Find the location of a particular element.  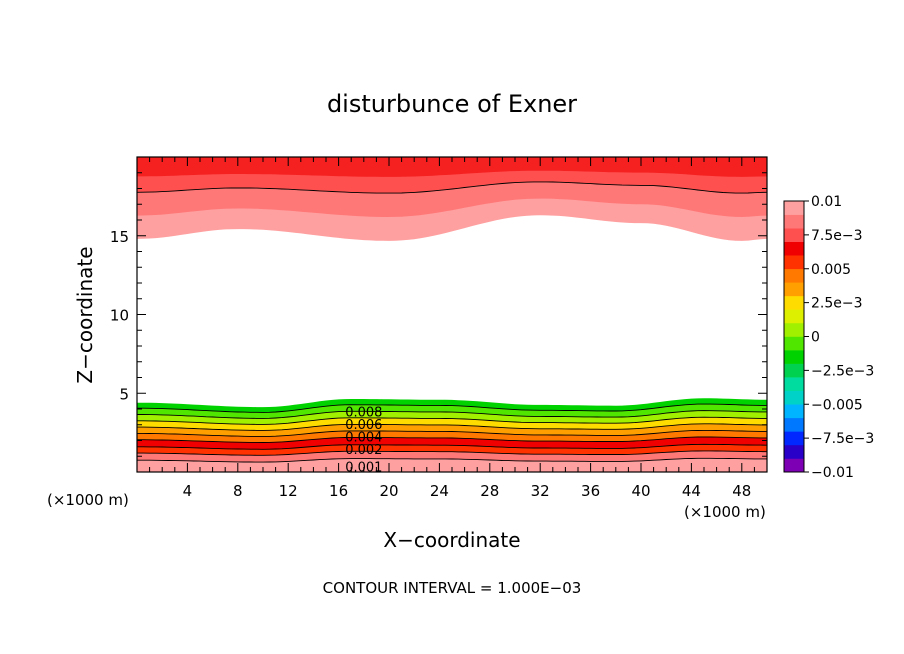

x-tick-label: 48 is located at coordinates (741, 491).